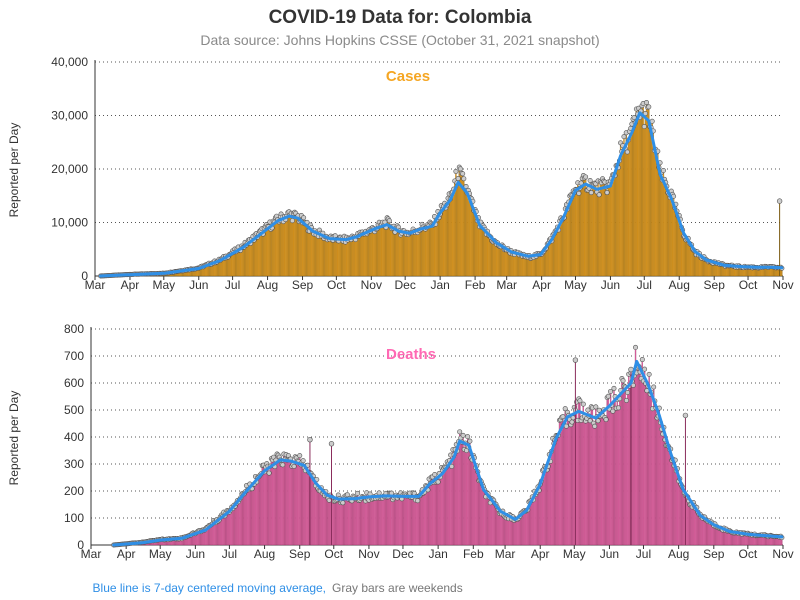 The height and width of the screenshot is (600, 800). What do you see at coordinates (437, 554) in the screenshot?
I see `deaths-x-tick-label: Jan` at bounding box center [437, 554].